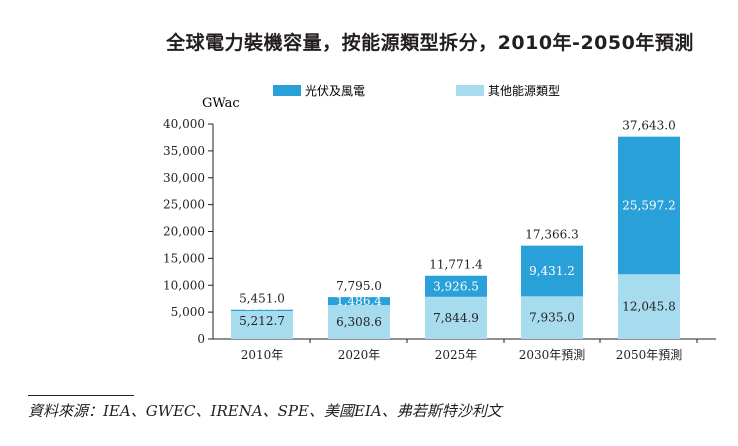 This screenshot has width=738, height=446. I want to click on legend-label-other: 其他能源類型, so click(524, 91).